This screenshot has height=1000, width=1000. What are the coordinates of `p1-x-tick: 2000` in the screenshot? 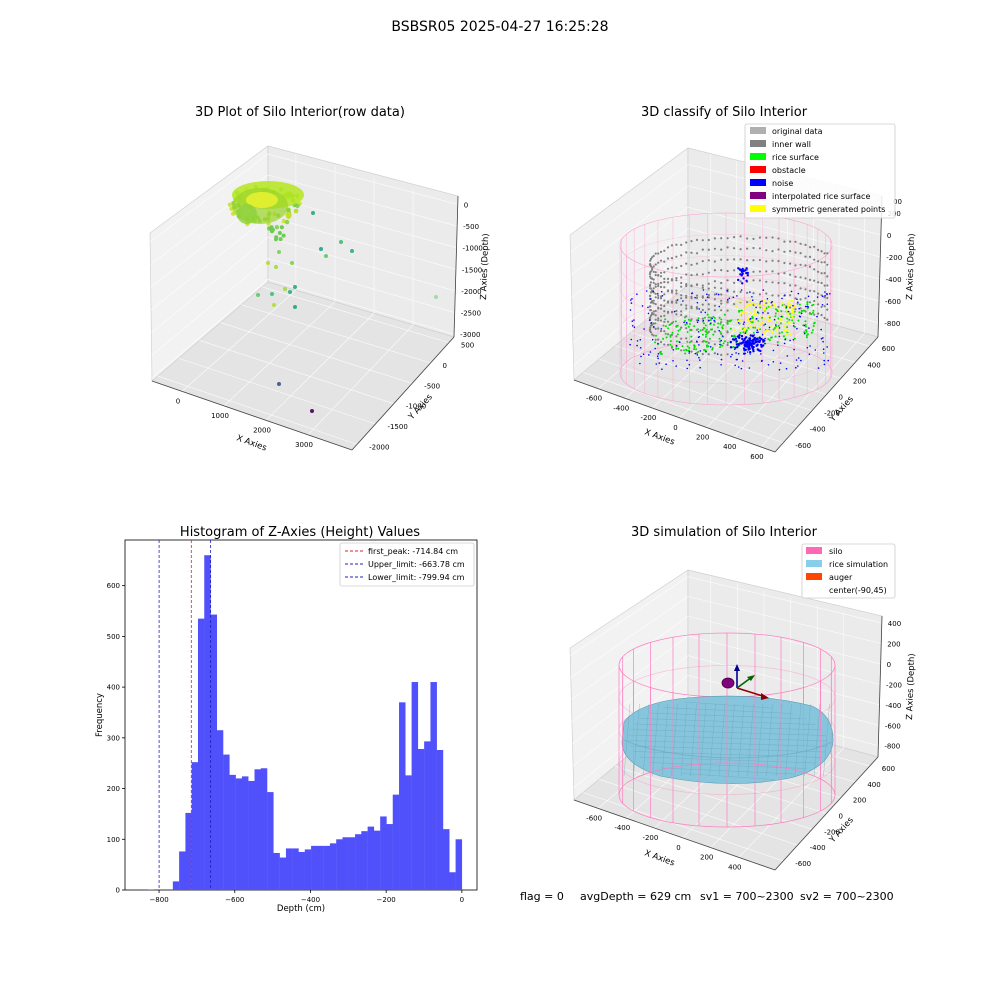 It's located at (262, 430).